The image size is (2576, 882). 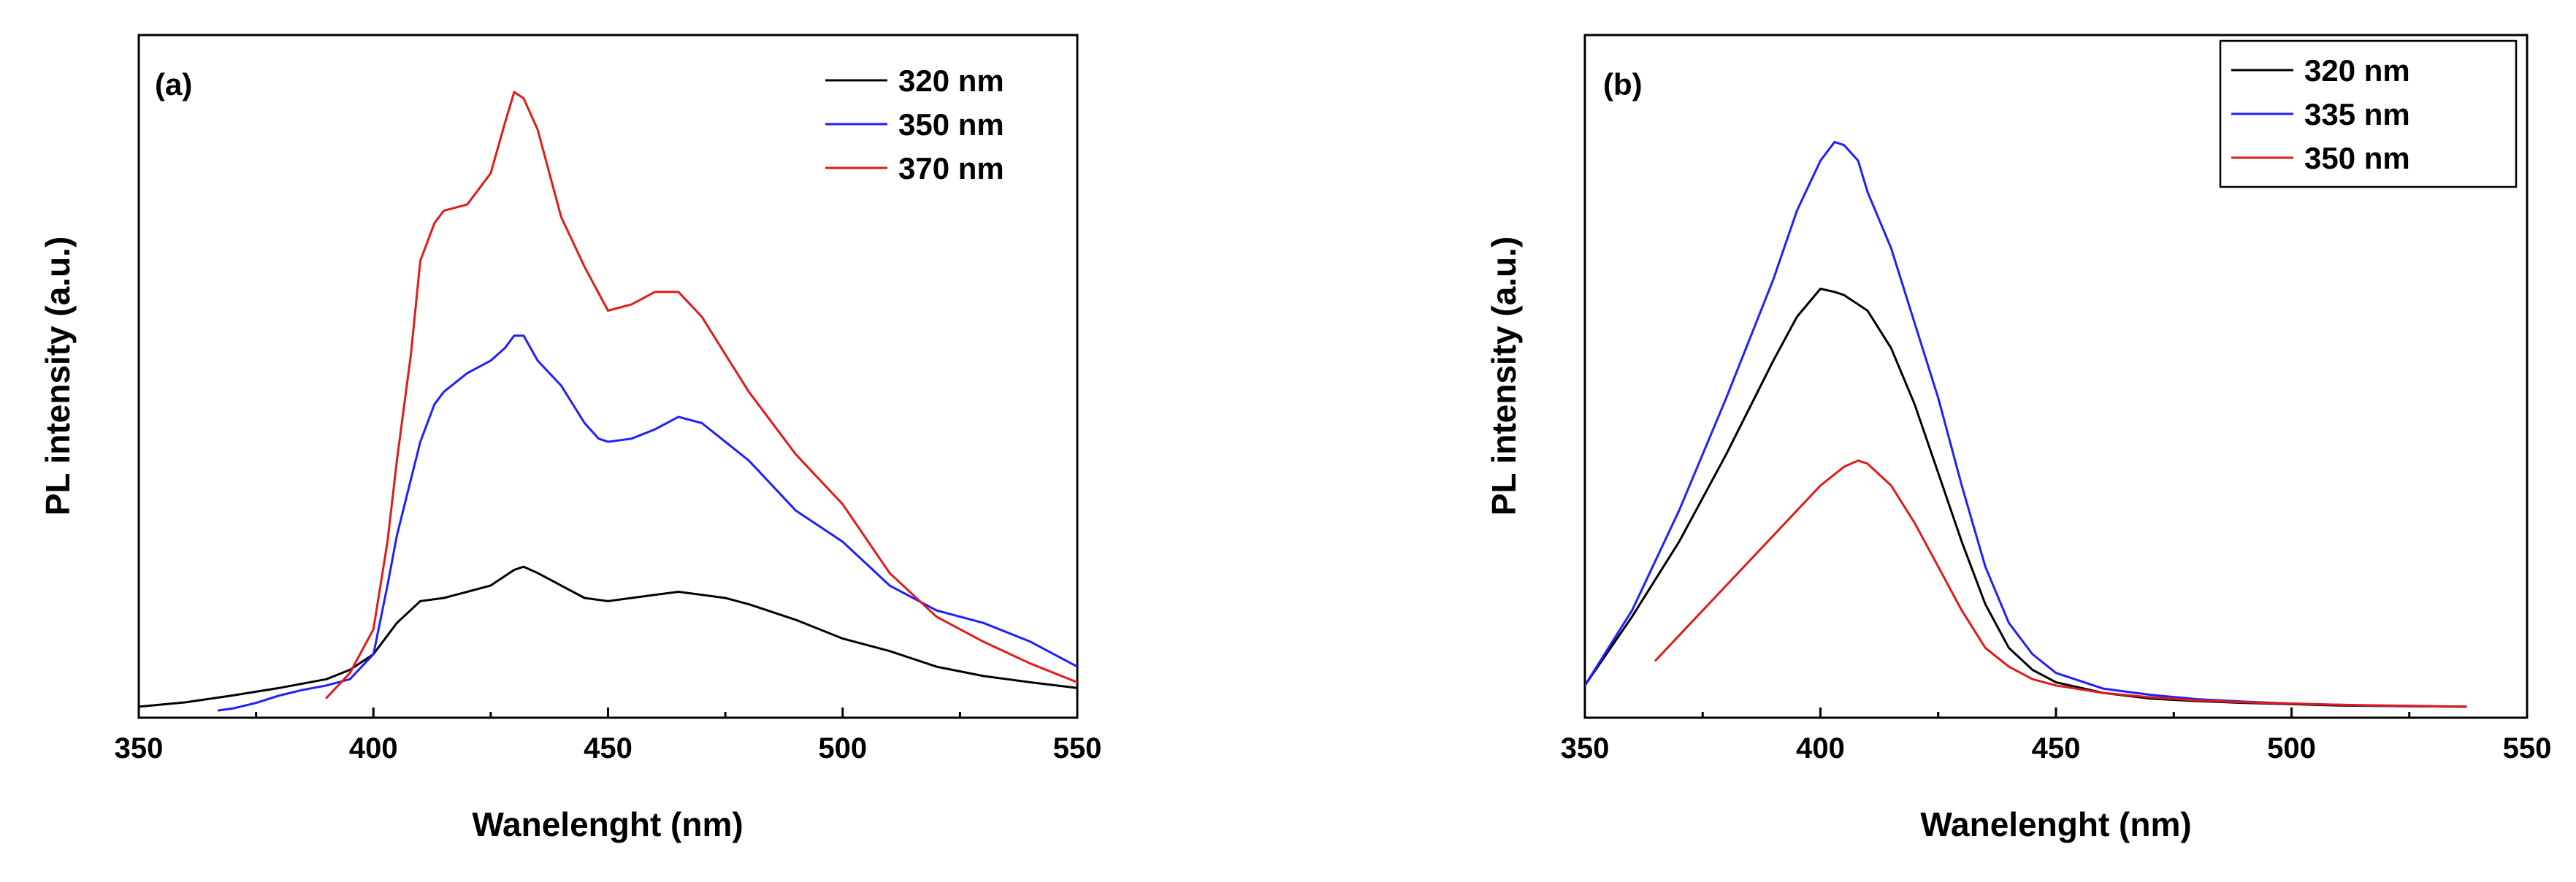 I want to click on panel-label: (b), so click(x=1623, y=84).